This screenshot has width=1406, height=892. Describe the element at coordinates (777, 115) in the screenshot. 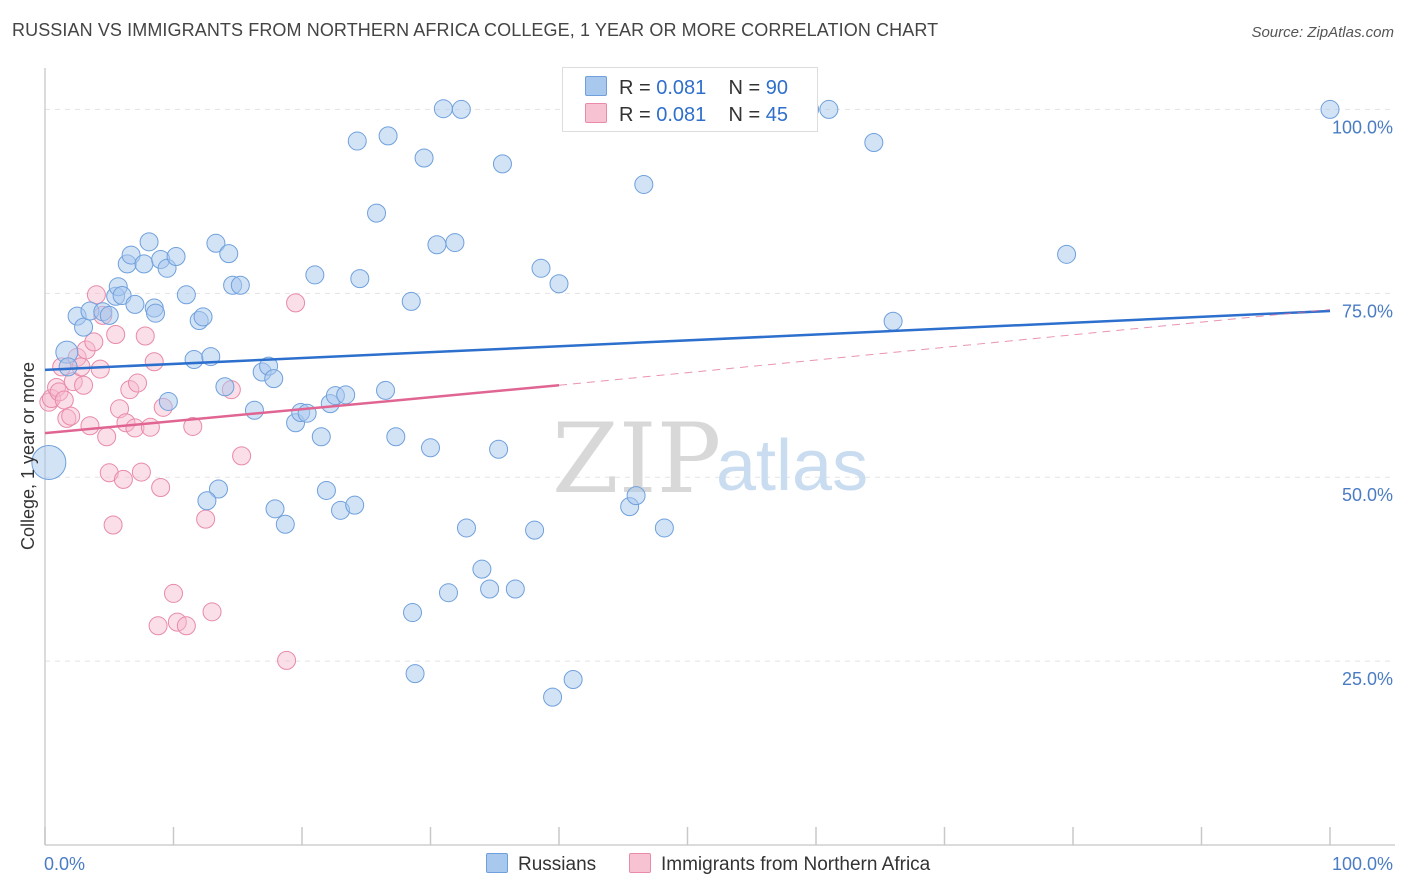

I see `immigrants-n-value: 45` at that location.